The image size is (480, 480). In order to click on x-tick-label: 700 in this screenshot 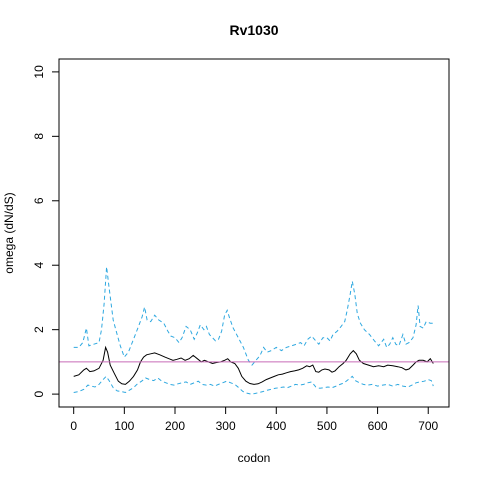, I will do `click(428, 426)`.